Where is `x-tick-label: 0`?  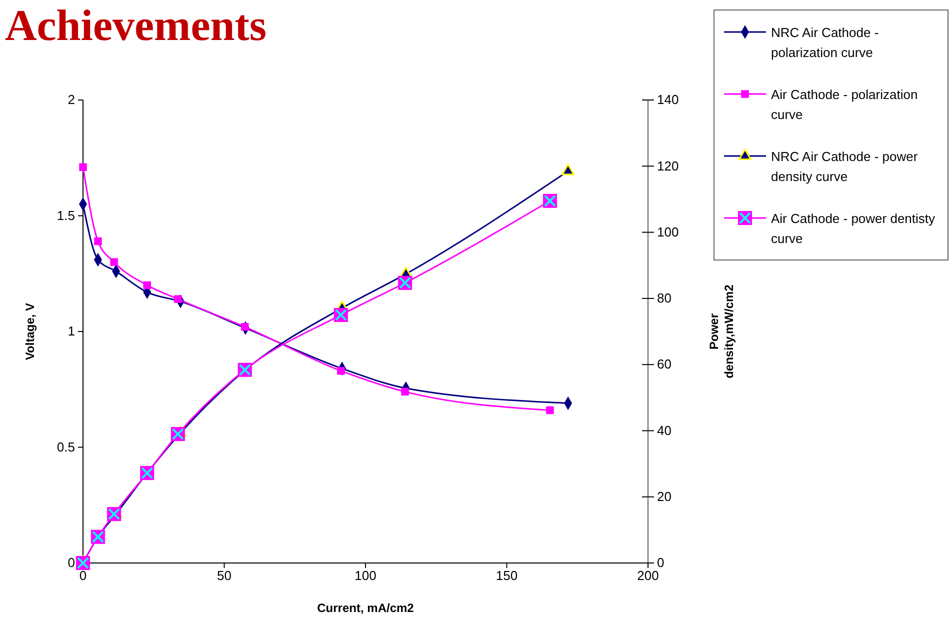 x-tick-label: 0 is located at coordinates (83, 576).